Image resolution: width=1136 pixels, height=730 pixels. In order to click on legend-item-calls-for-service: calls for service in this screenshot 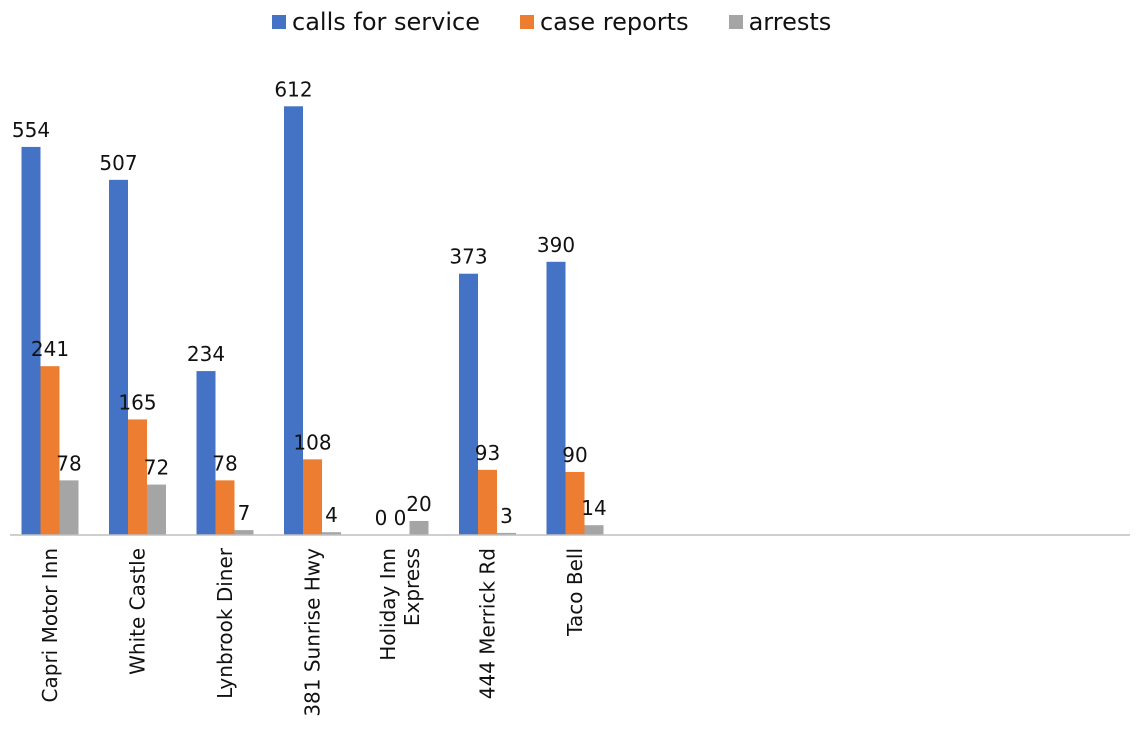, I will do `click(376, 22)`.